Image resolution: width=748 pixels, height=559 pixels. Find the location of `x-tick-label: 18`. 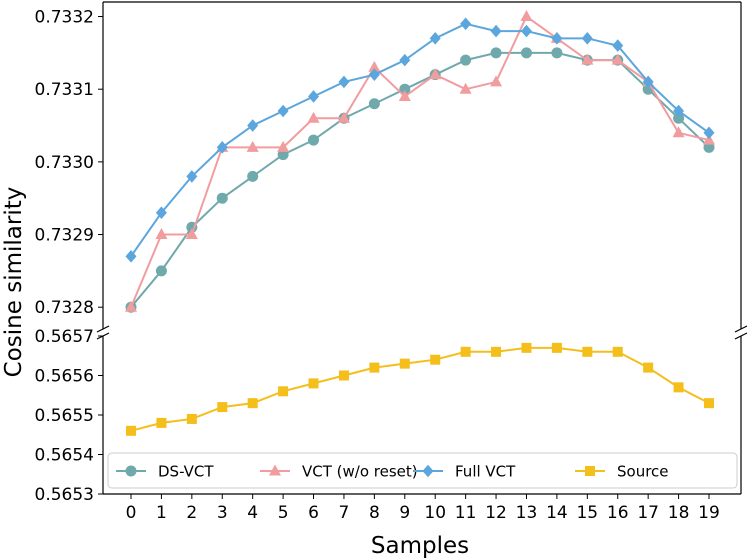

x-tick-label: 18 is located at coordinates (679, 513).